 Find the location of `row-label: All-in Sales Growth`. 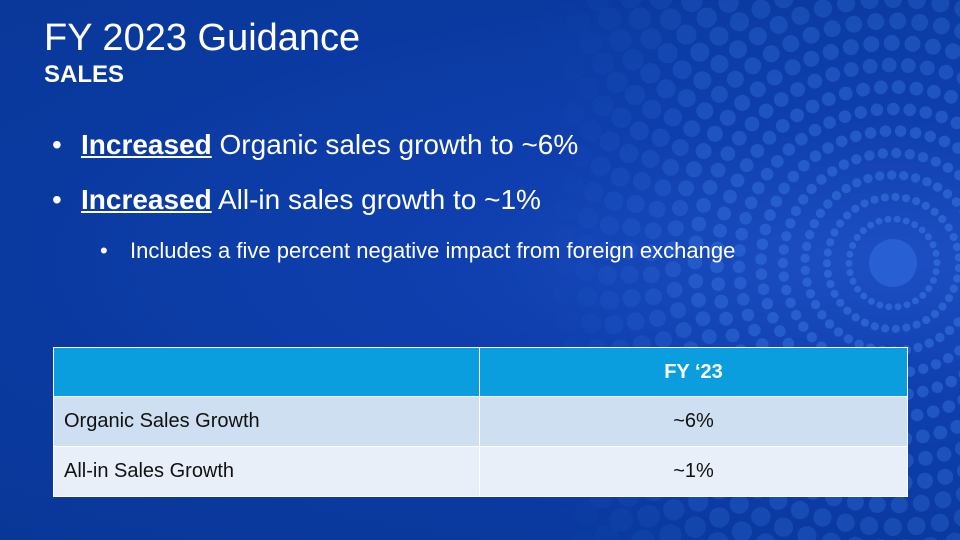

row-label: All-in Sales Growth is located at coordinates (266, 471).